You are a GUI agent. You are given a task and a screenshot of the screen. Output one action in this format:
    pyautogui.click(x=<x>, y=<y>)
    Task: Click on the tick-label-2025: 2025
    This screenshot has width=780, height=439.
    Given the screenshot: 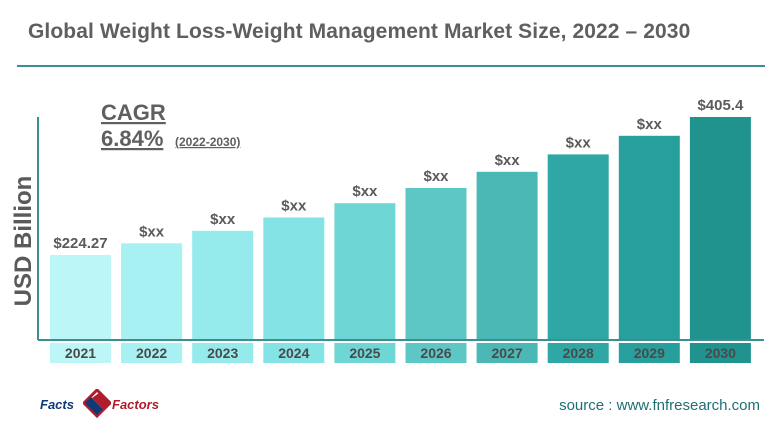 What is the action you would take?
    pyautogui.click(x=364, y=353)
    